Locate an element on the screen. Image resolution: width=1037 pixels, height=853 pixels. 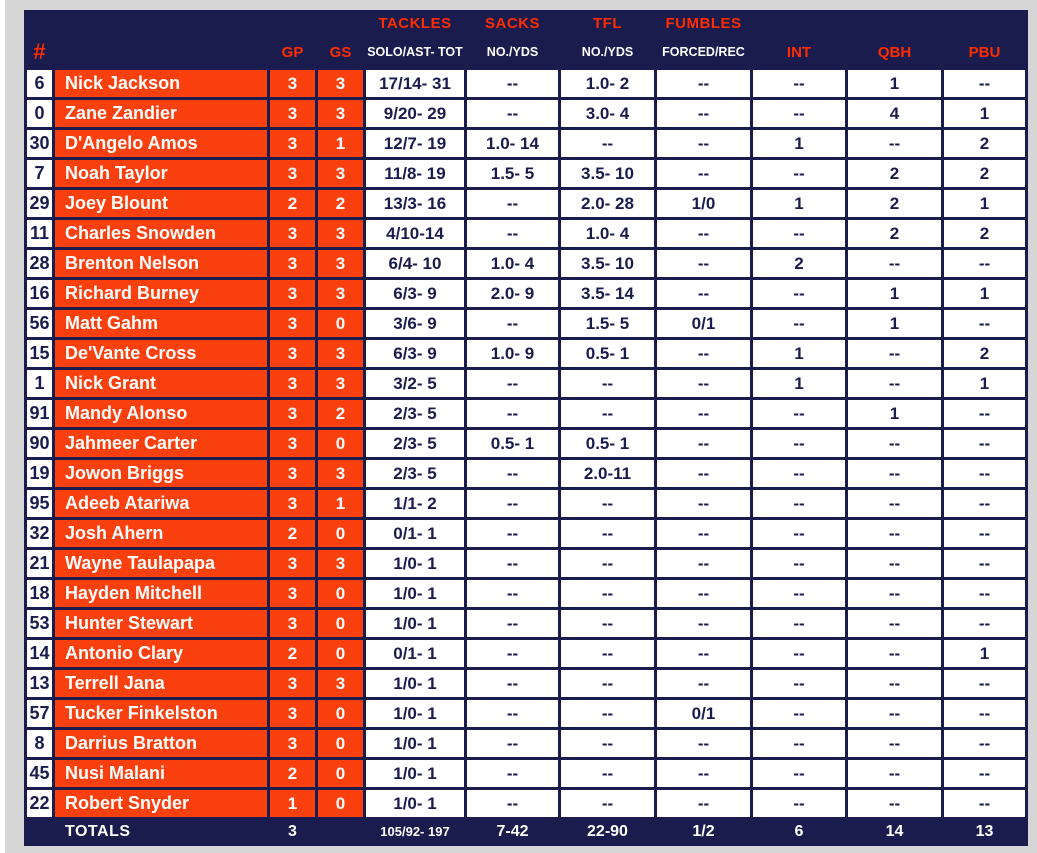
cell-name: Jowon Briggs is located at coordinates (161, 473).